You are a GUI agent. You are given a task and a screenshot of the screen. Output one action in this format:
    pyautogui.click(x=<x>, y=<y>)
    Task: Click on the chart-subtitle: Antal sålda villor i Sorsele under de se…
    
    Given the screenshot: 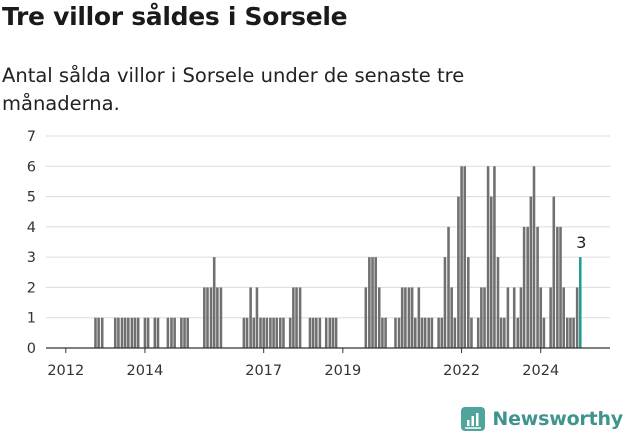 What is the action you would take?
    pyautogui.click(x=233, y=89)
    